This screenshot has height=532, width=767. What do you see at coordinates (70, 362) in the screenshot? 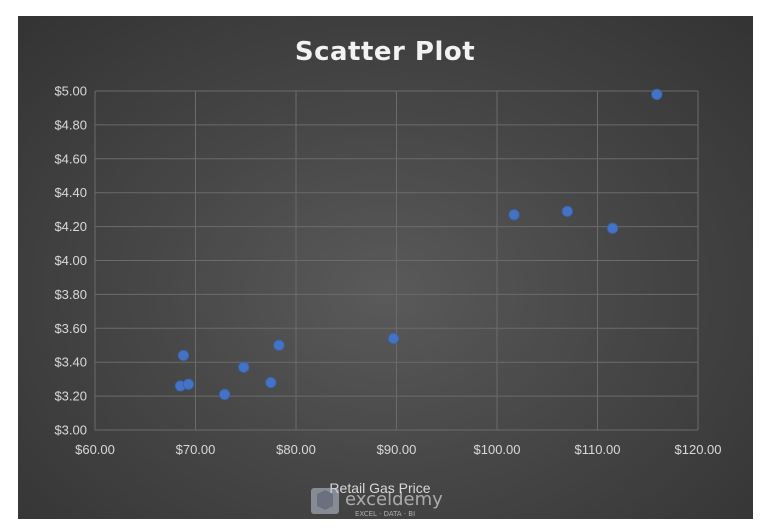
I see `y-tick-label: $3.40` at bounding box center [70, 362].